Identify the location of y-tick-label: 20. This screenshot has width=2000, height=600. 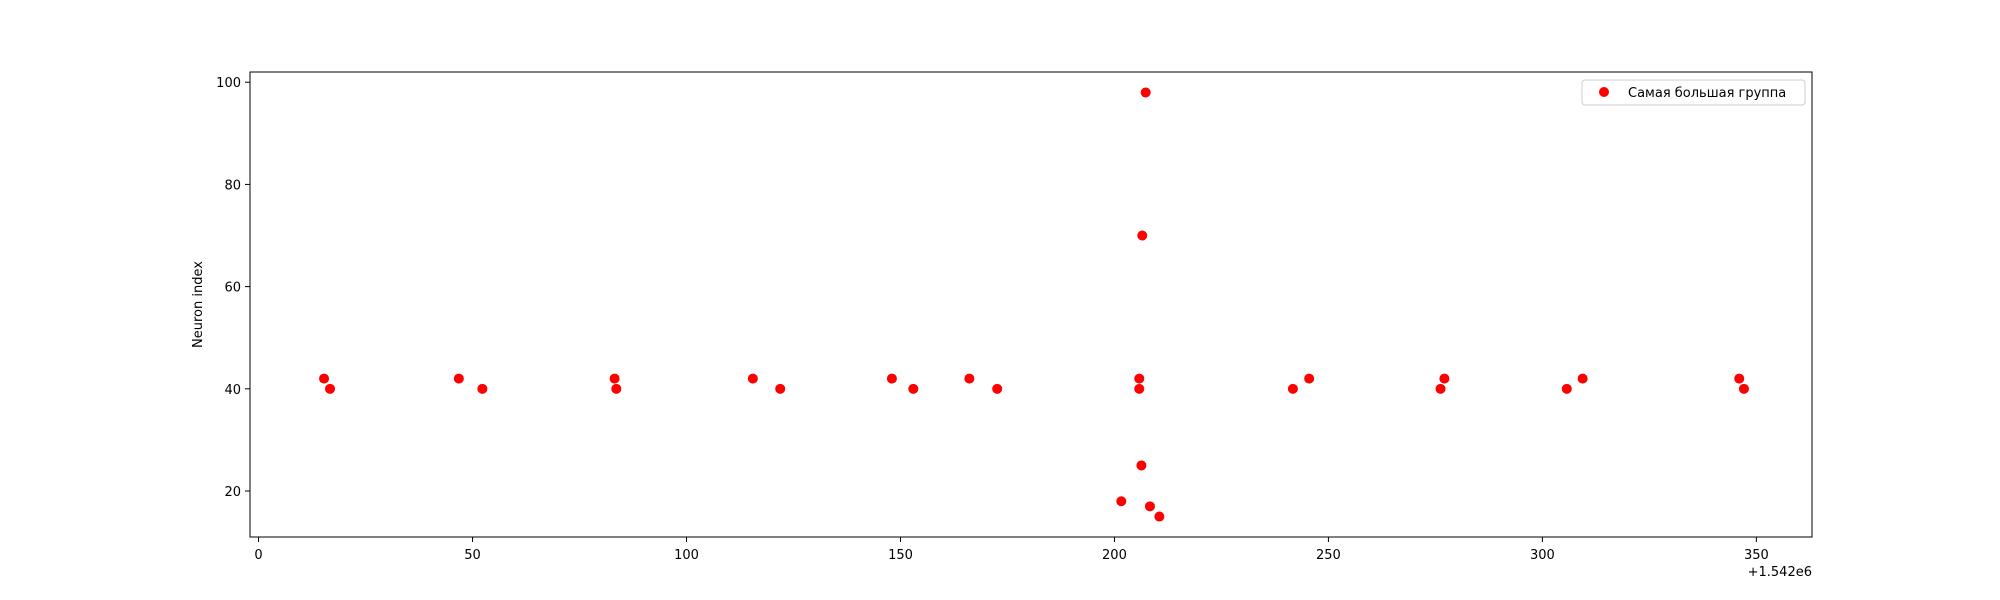
(232, 492).